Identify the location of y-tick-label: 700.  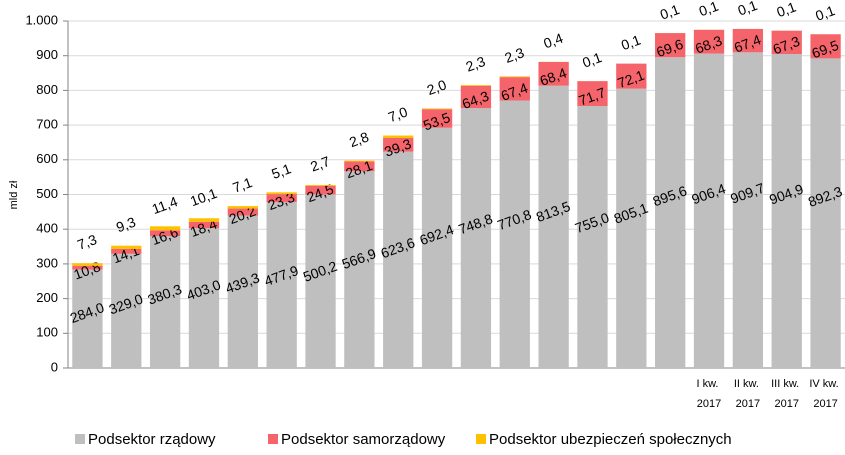
(47, 124).